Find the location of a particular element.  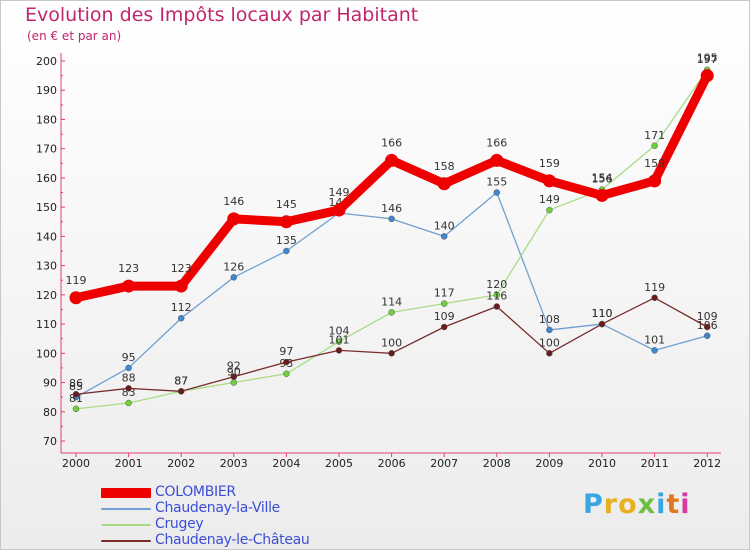

data-label-colombier: 159 is located at coordinates (549, 163).